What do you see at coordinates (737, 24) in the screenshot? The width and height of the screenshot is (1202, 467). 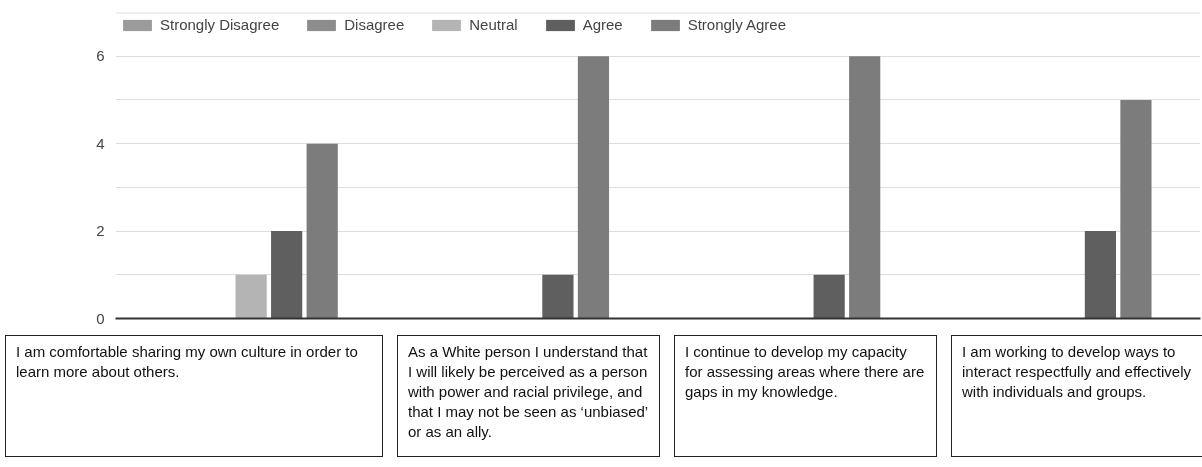 I see `legend-label: Strongly Agree` at bounding box center [737, 24].